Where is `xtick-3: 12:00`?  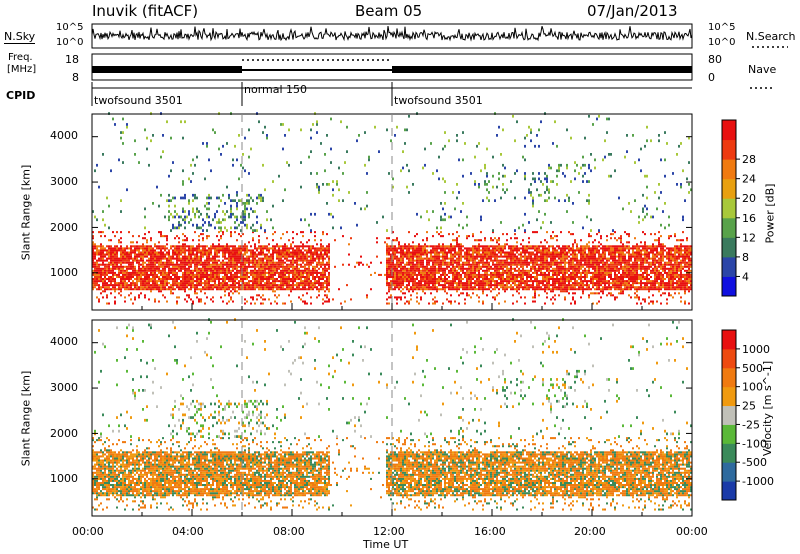 xtick-3: 12:00 is located at coordinates (389, 531).